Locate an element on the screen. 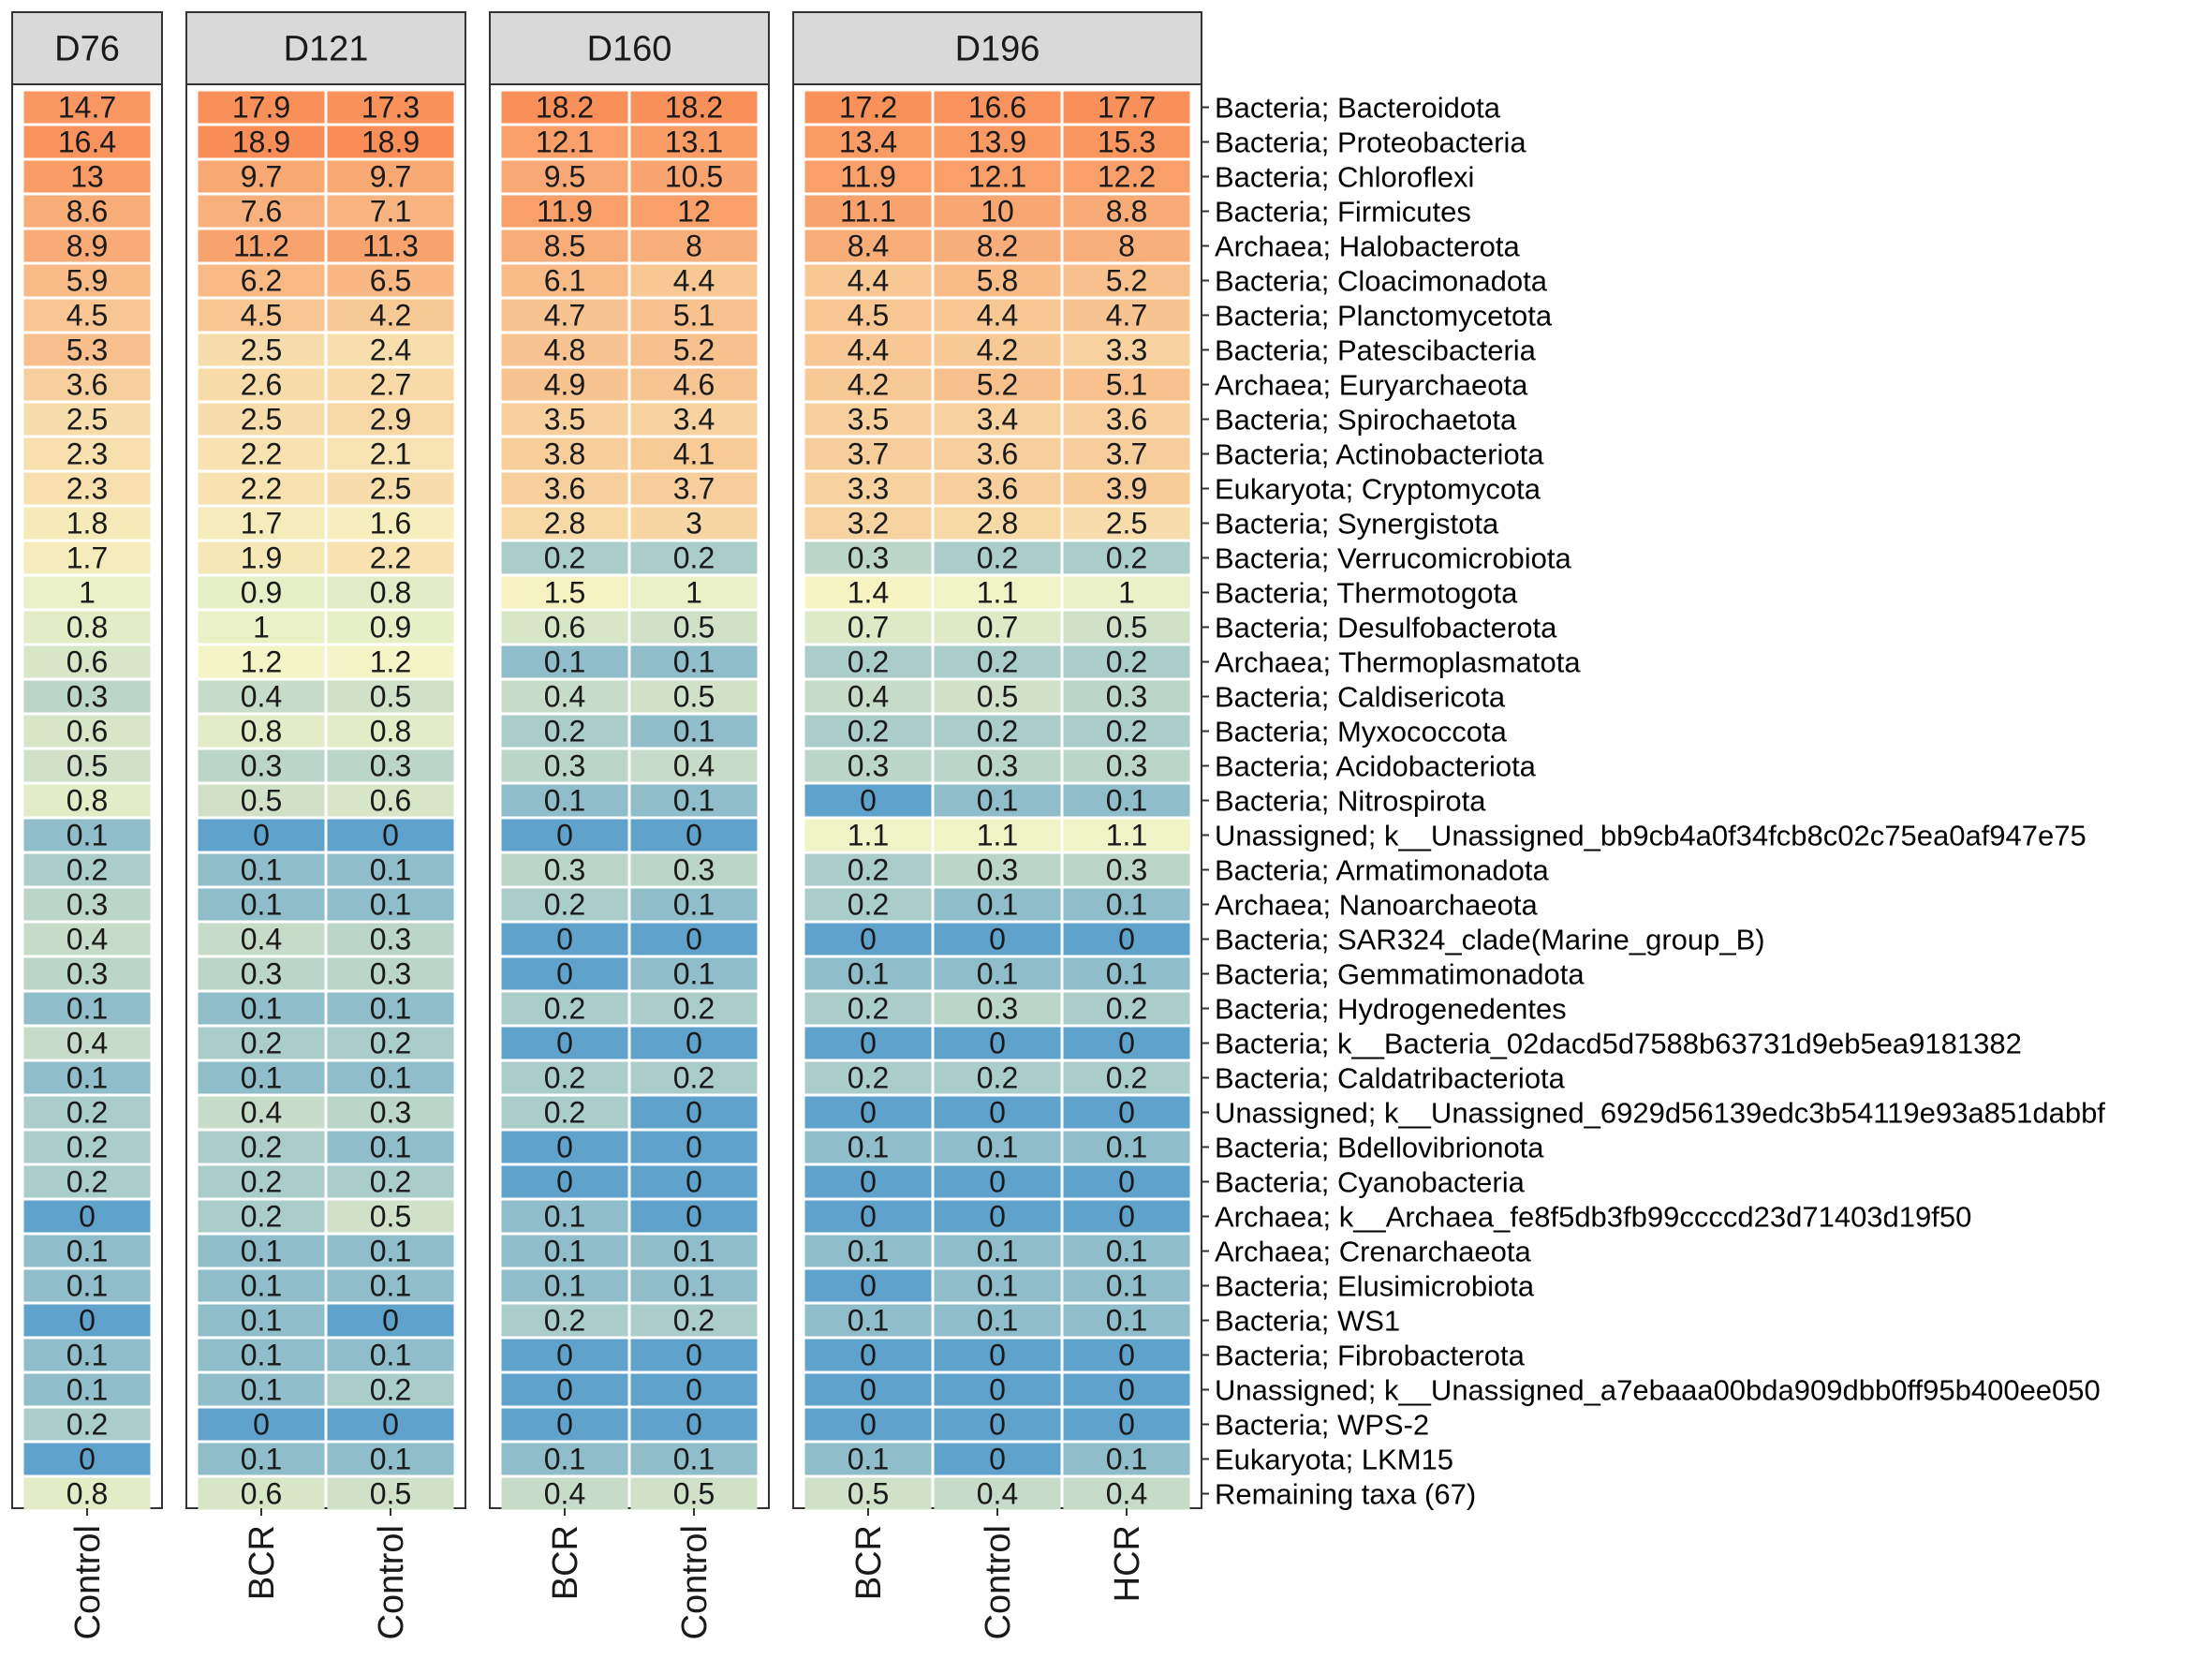 Image resolution: width=2212 pixels, height=1659 pixels. cell-value: 4.7 is located at coordinates (1127, 316).